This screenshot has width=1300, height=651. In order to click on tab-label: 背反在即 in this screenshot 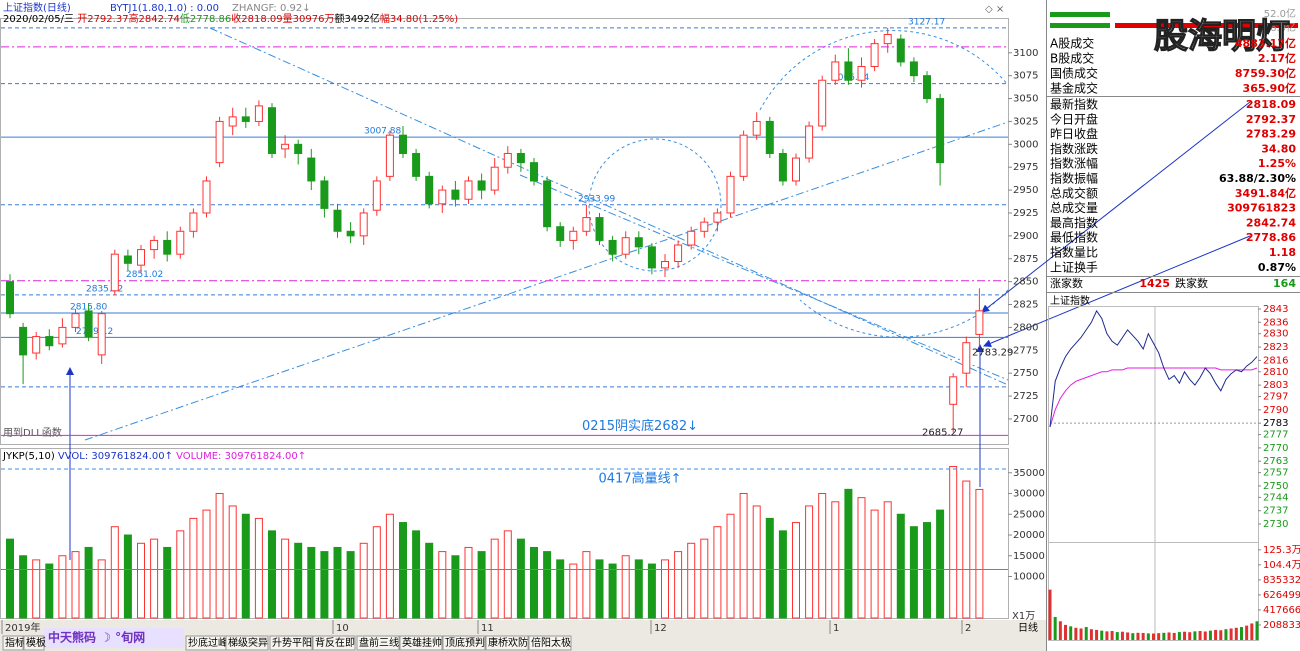, I will do `click(335, 642)`.